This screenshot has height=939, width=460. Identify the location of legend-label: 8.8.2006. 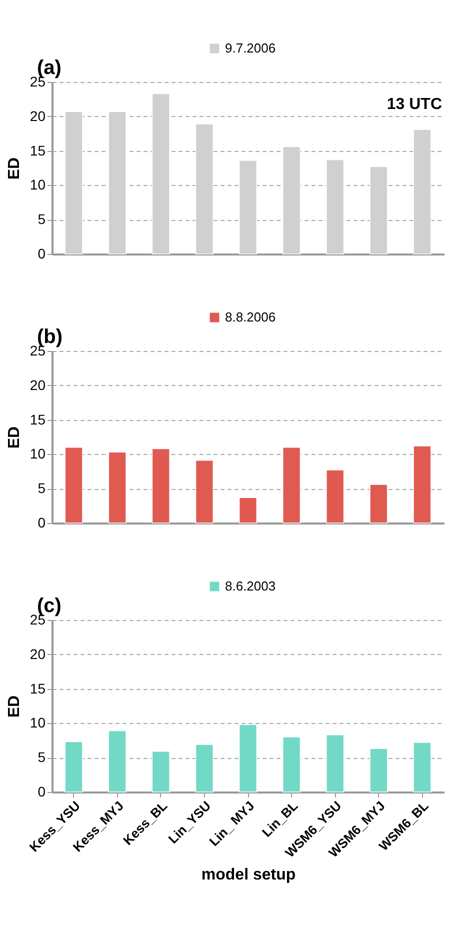
(250, 317).